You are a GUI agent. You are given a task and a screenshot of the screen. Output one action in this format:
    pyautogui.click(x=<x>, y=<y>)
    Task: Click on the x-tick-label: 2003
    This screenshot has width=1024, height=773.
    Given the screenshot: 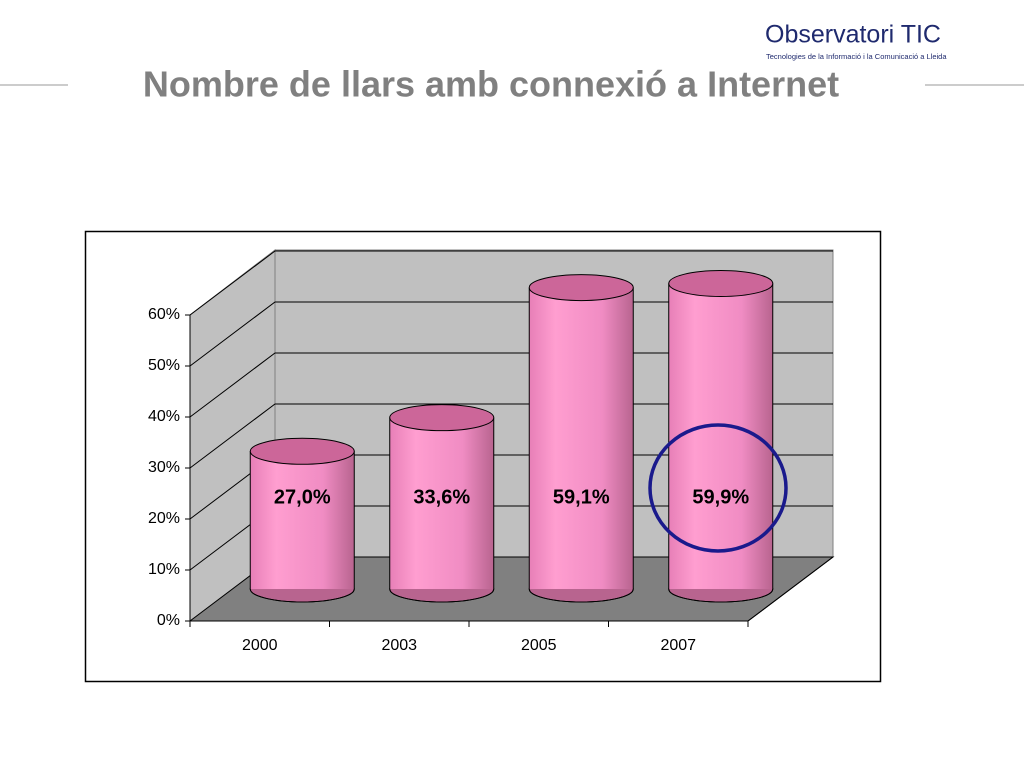 What is the action you would take?
    pyautogui.click(x=399, y=645)
    